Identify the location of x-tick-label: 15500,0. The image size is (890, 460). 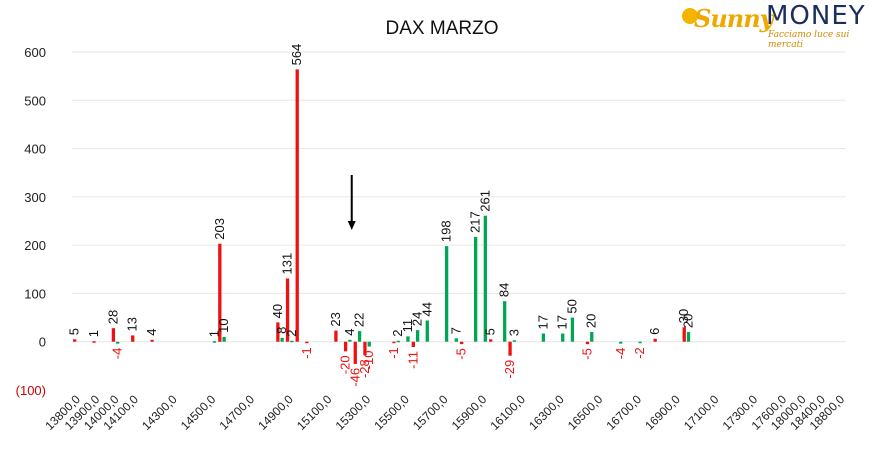
(391, 412).